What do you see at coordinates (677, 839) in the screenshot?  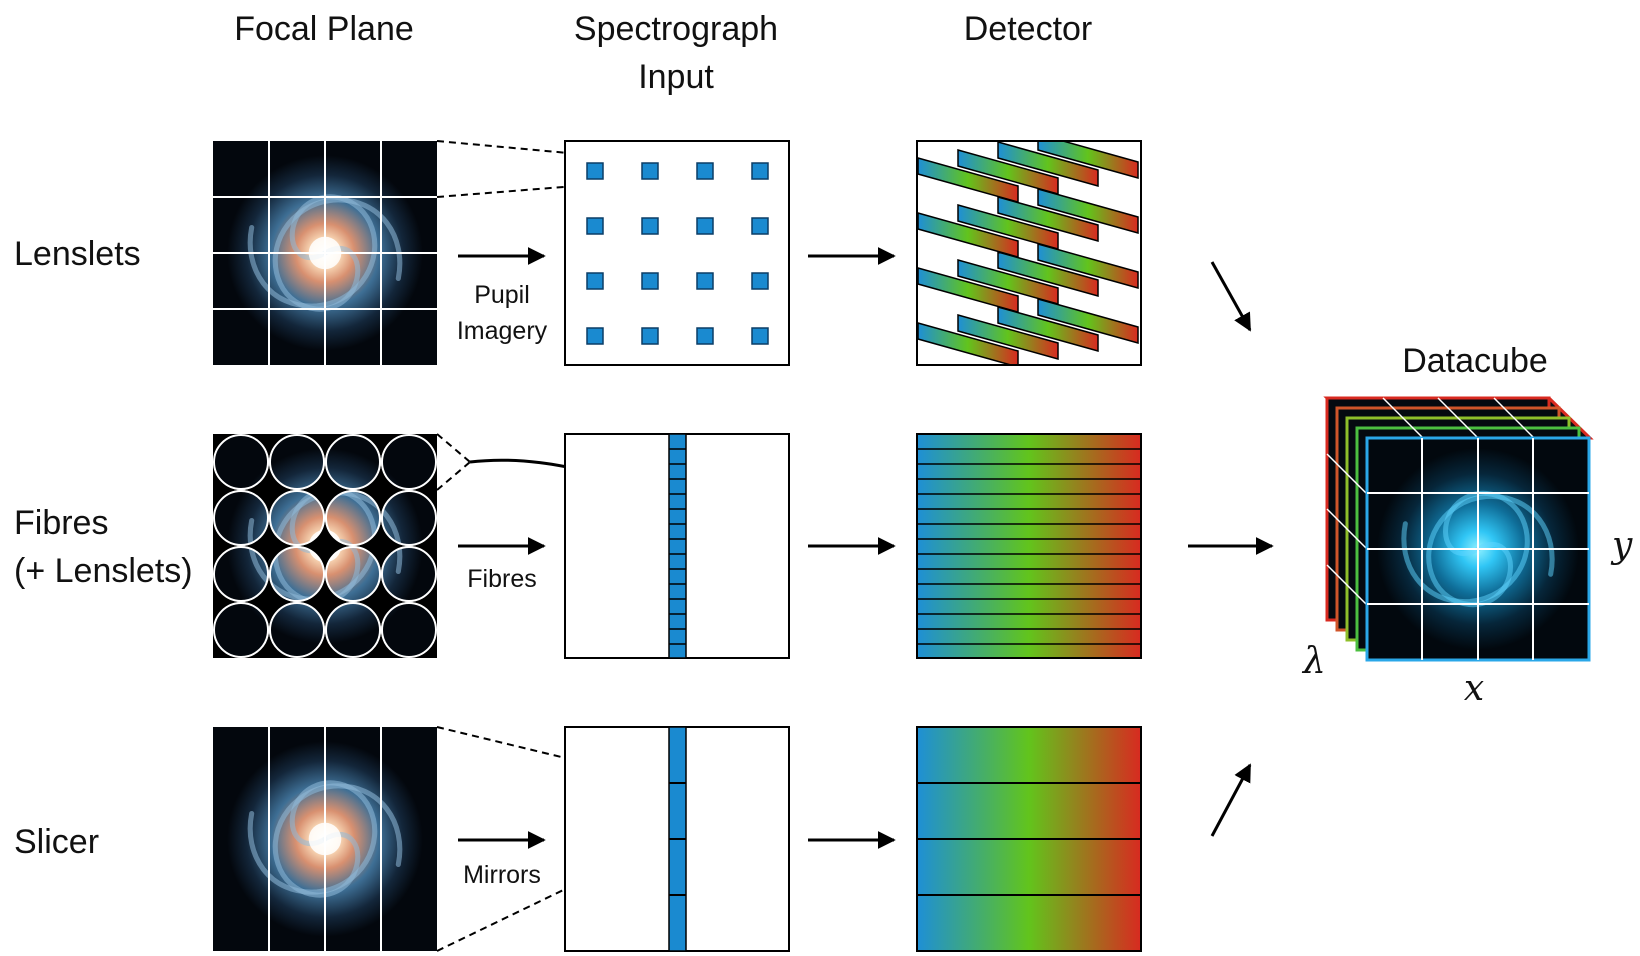 I see `slicer-spectrograph-input` at bounding box center [677, 839].